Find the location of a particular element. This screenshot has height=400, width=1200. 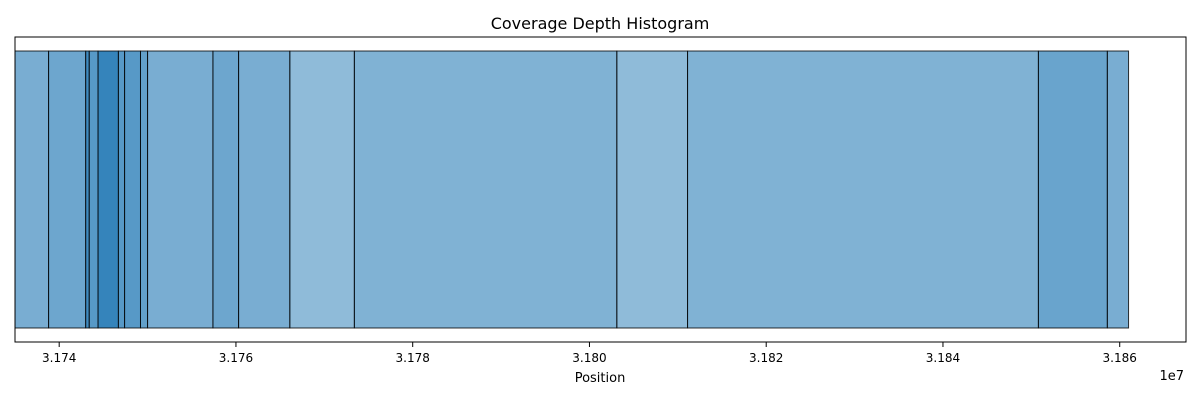

x-tick-label: 3.186 is located at coordinates (1120, 358).